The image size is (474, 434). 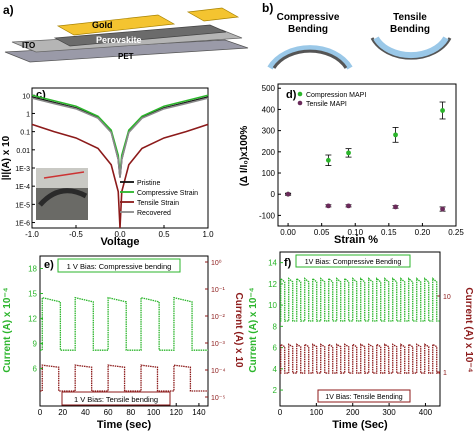 I want to click on e-ytick-right-label: 10⁻¹, so click(x=218, y=290).